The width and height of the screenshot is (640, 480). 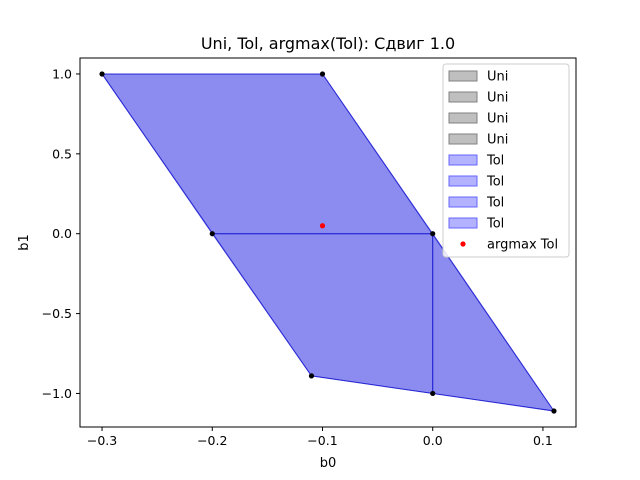 What do you see at coordinates (322, 226) in the screenshot?
I see `argmax-point` at bounding box center [322, 226].